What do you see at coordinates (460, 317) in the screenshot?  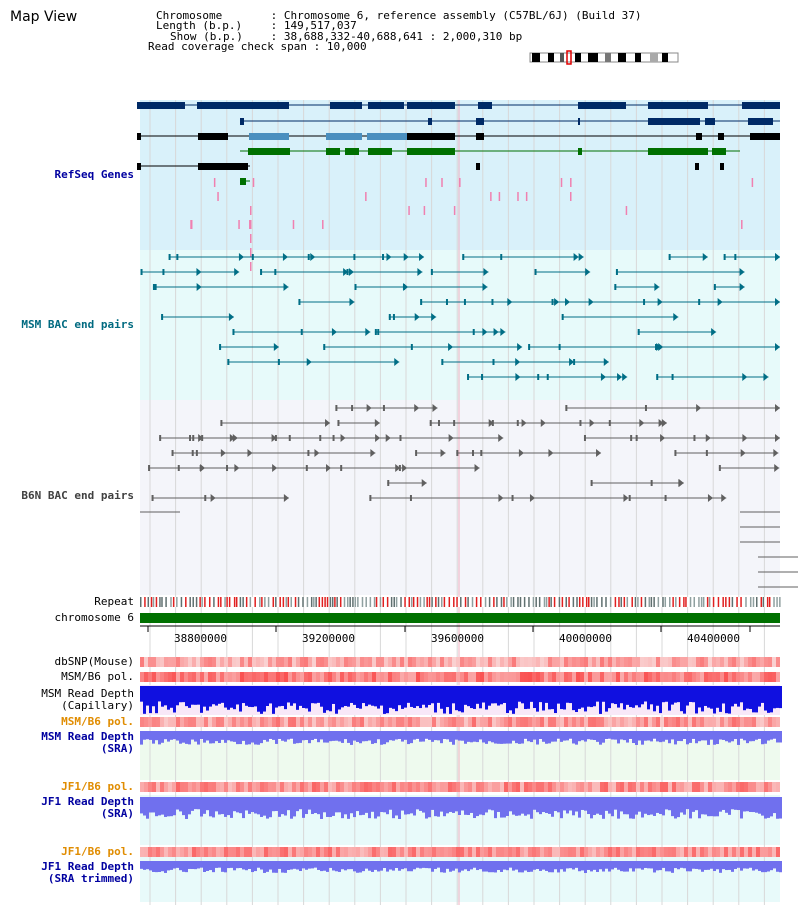 I see `msm-bac-pairs` at bounding box center [460, 317].